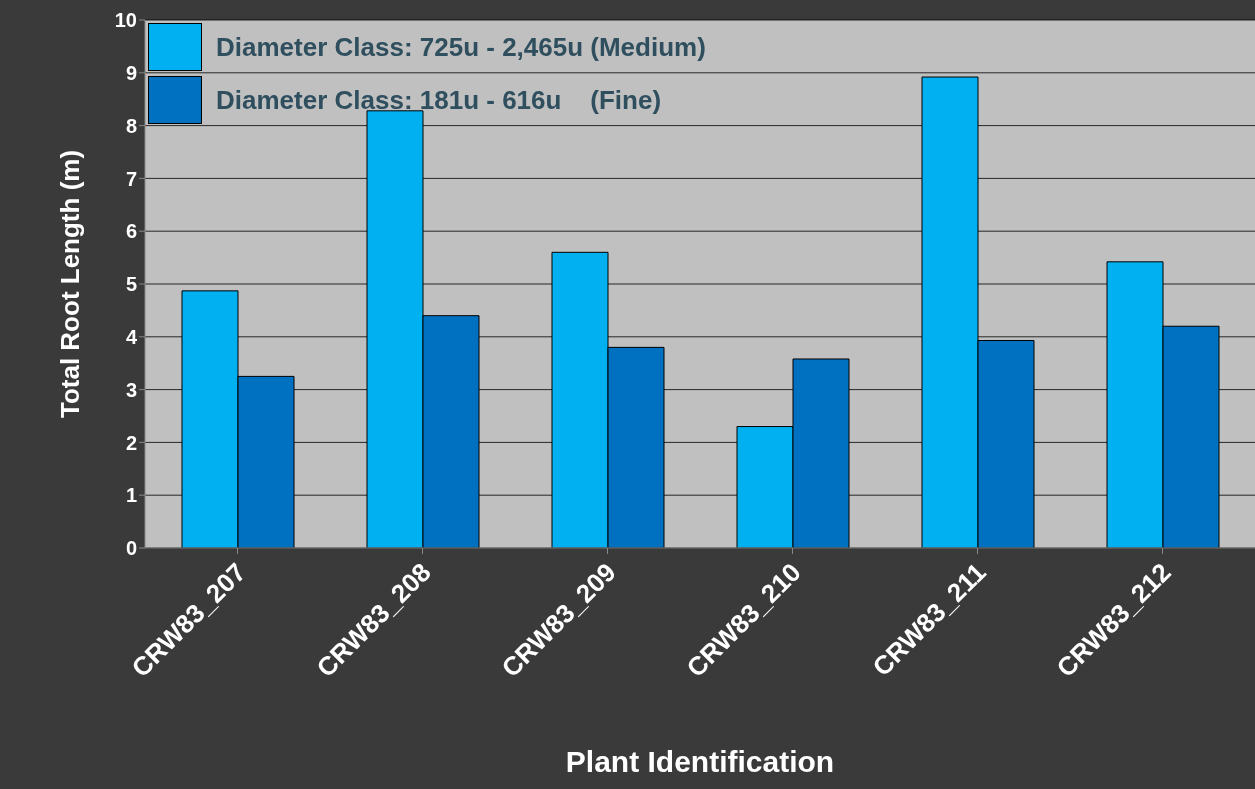 The image size is (1255, 789). I want to click on y-tick-label: 3, so click(131, 389).